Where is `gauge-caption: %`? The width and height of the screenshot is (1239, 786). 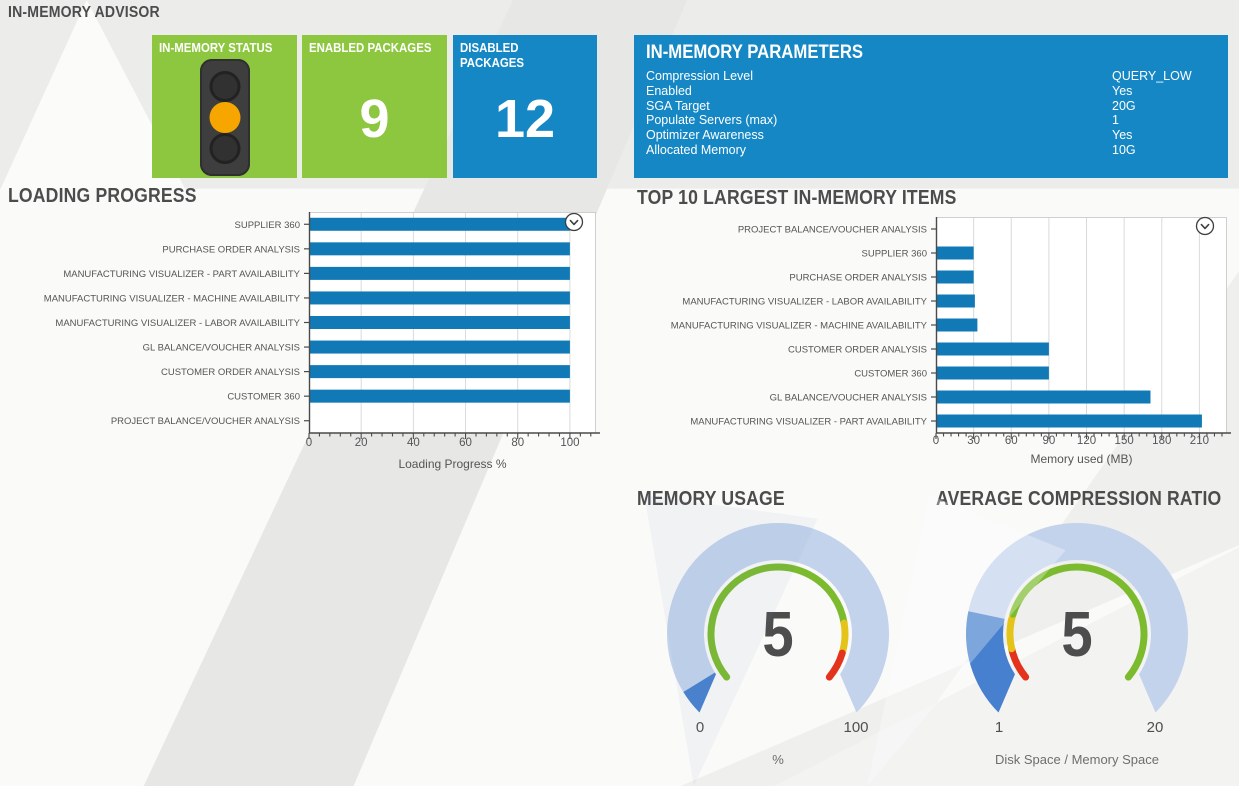 gauge-caption: % is located at coordinates (778, 759).